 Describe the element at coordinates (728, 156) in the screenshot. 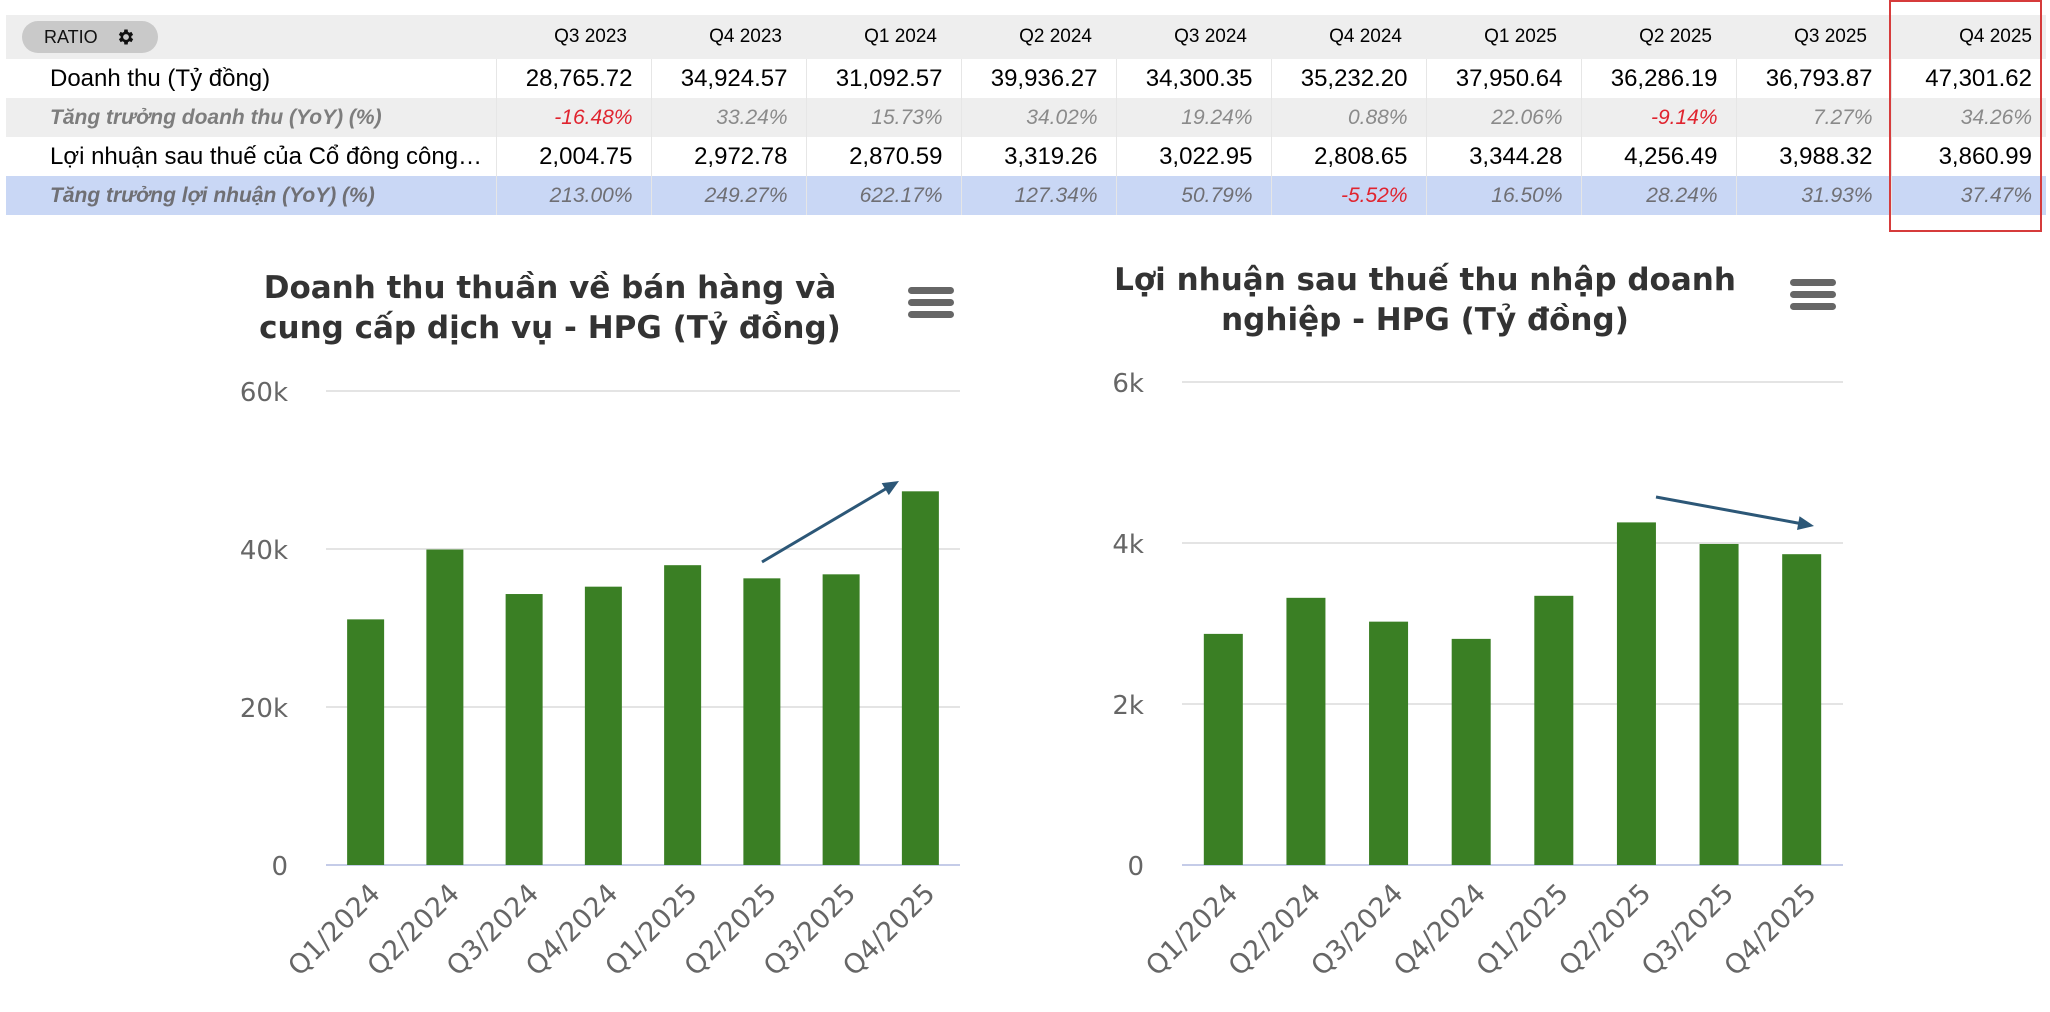

I see `table-cell: 2,972.78` at that location.